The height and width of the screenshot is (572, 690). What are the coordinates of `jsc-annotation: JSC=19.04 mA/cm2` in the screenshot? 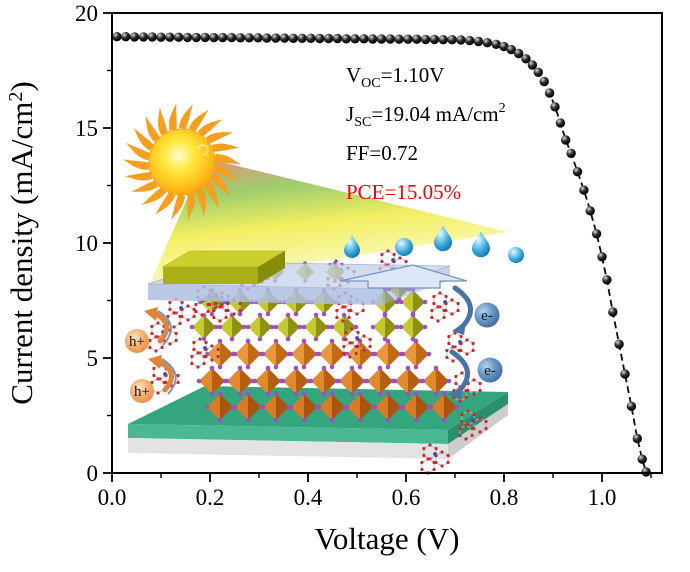 It's located at (426, 115).